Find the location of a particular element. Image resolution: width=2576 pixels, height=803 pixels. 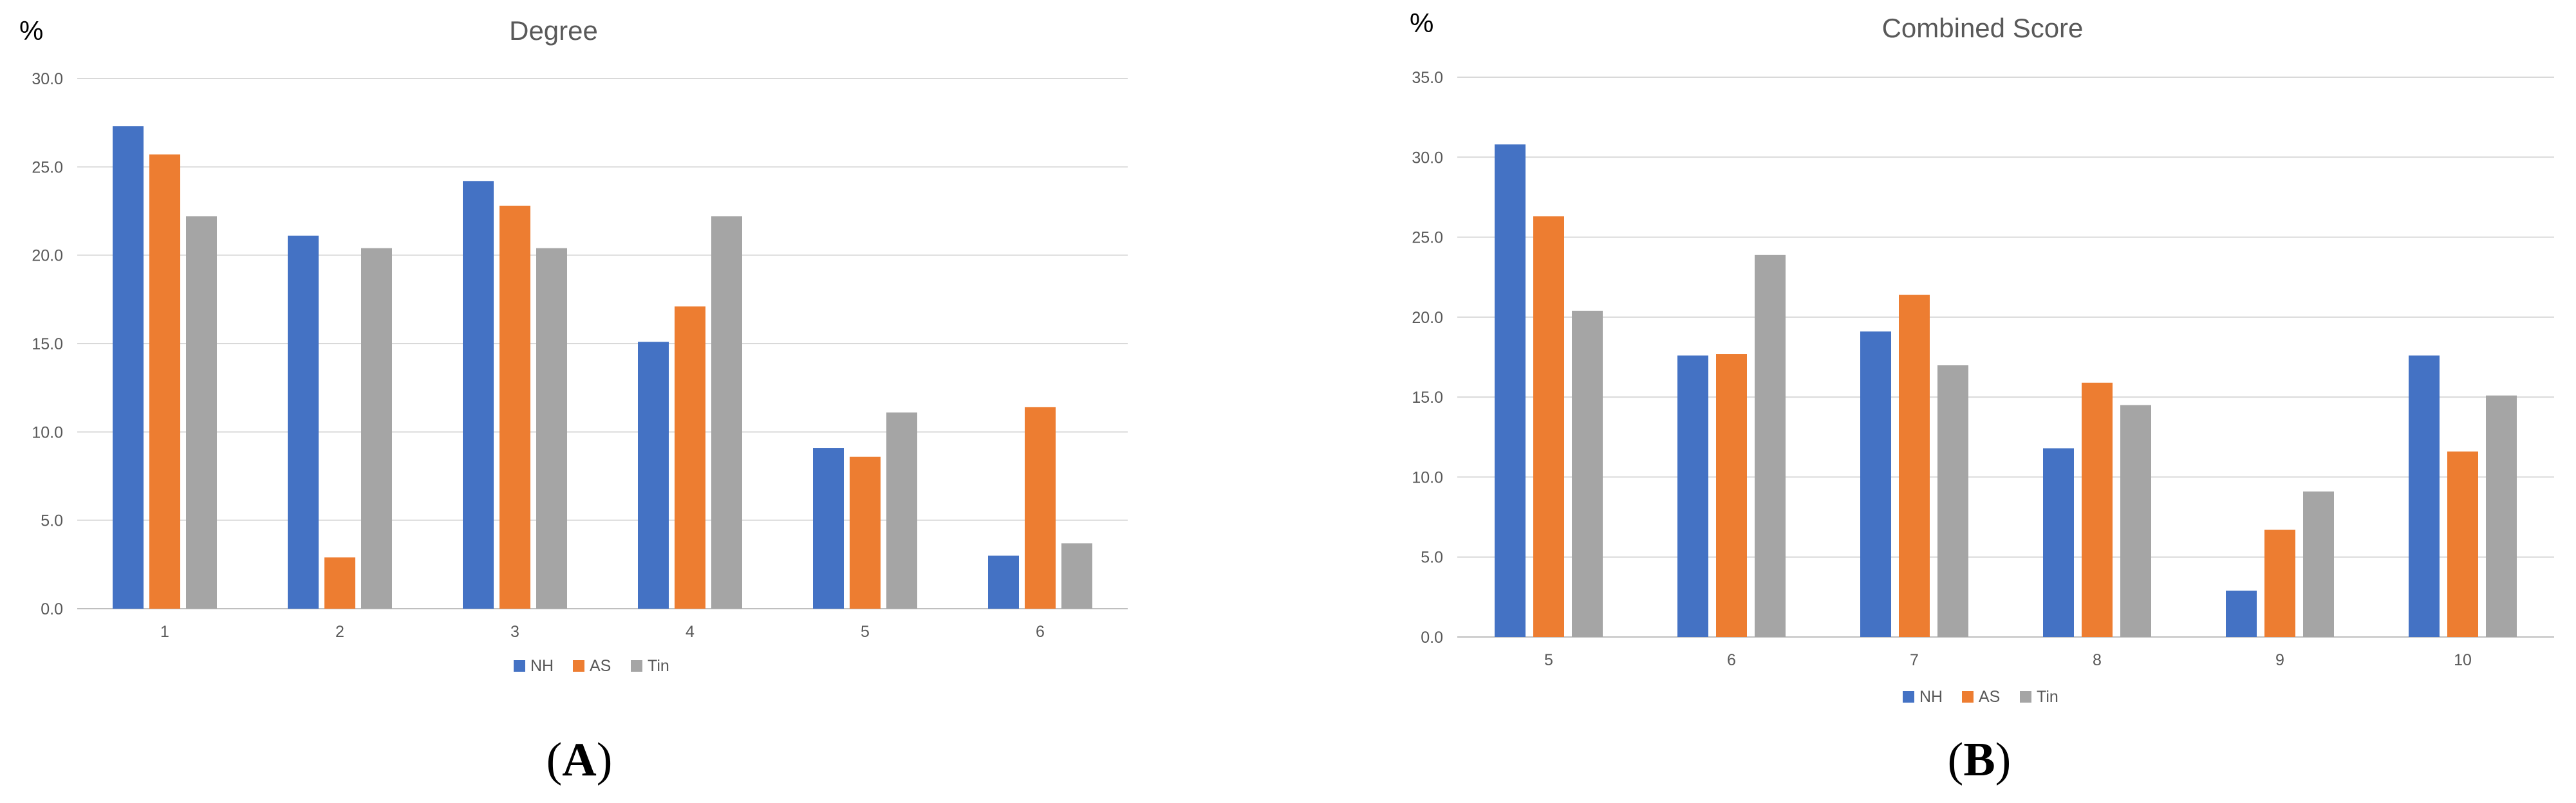

panel-label: (A) is located at coordinates (579, 760).